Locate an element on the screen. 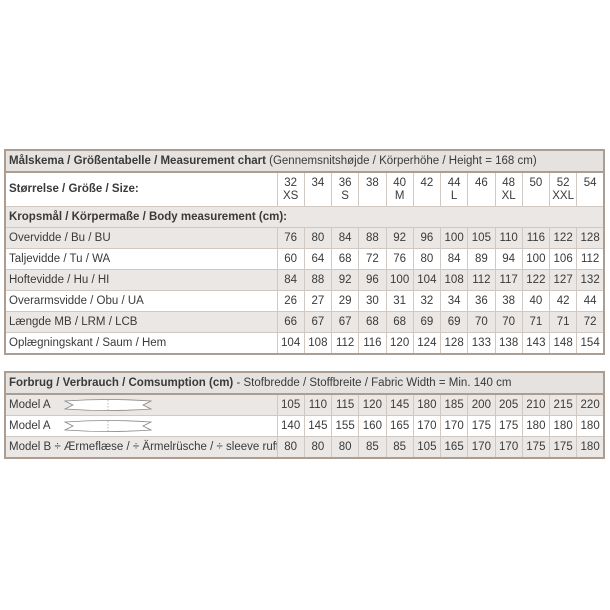 This screenshot has height=610, width=610. value-cell: 96 is located at coordinates (372, 280).